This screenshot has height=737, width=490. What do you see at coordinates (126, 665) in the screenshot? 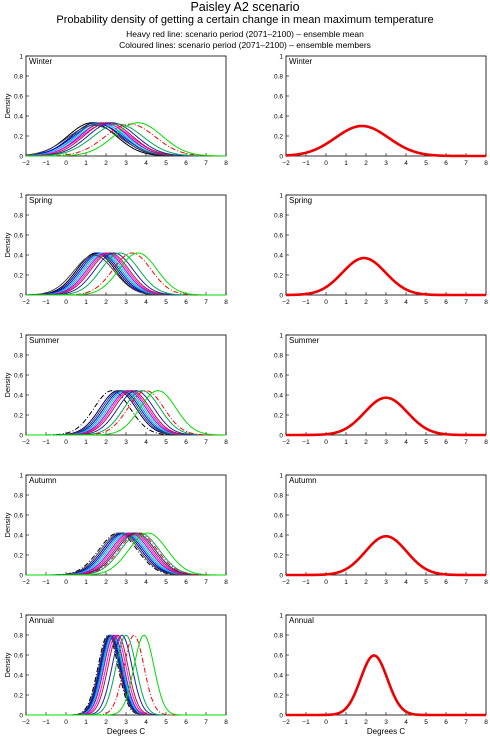
I see `panel-annual-members` at bounding box center [126, 665].